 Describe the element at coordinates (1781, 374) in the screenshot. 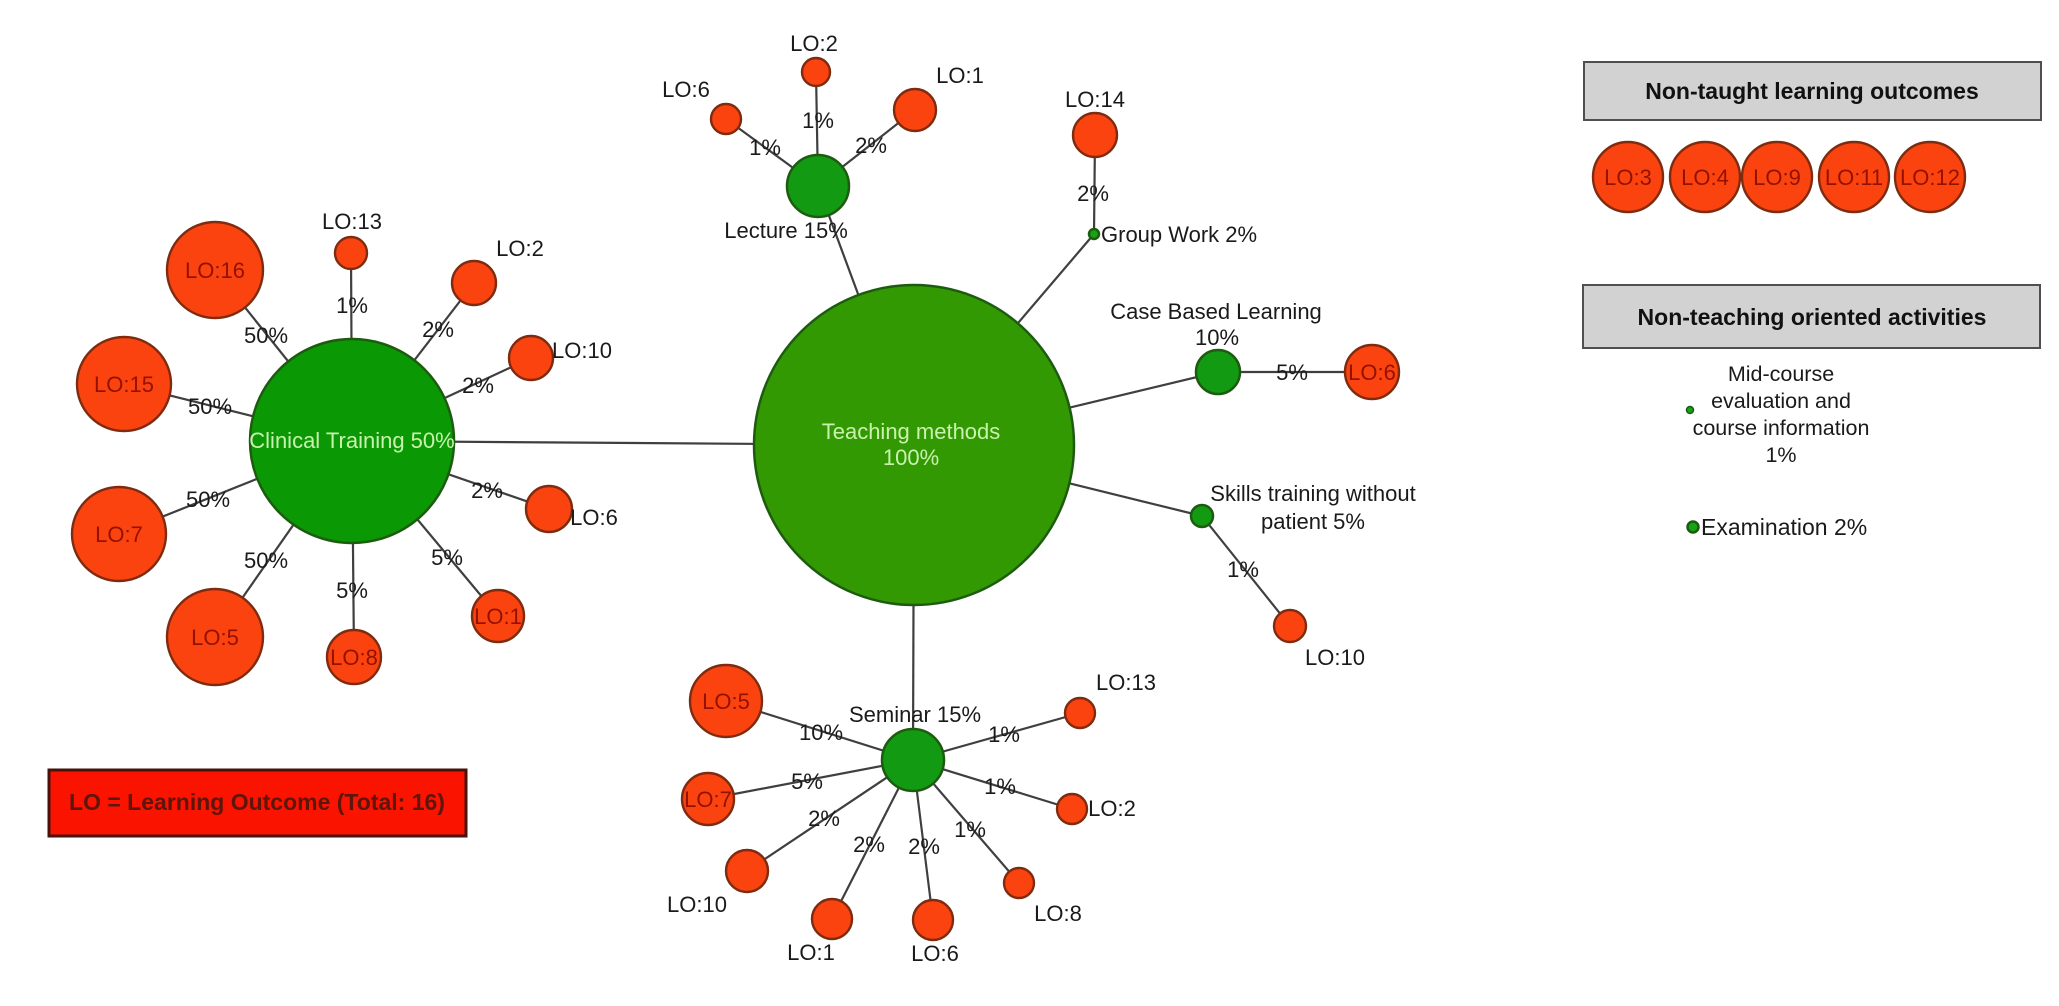

I see `svg-text: Mid-course` at that location.